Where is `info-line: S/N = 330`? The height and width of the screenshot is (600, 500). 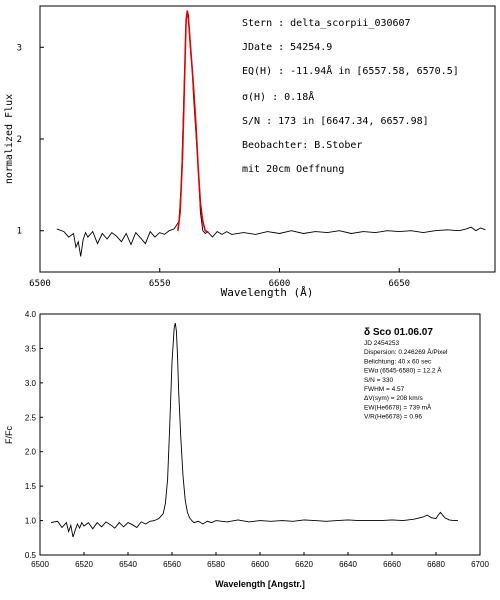
info-line: S/N = 330 is located at coordinates (378, 380).